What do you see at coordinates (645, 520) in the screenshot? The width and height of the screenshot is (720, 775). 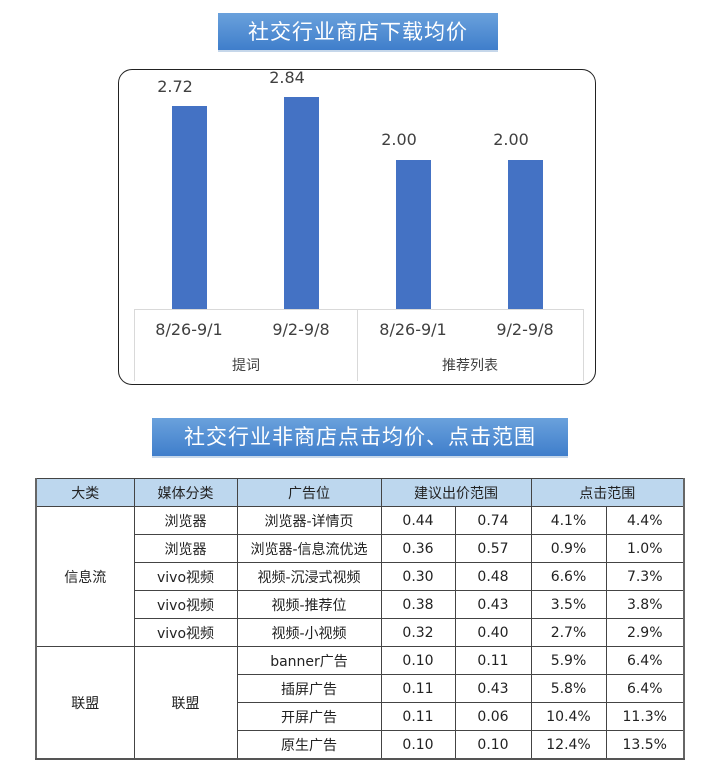 I see `click-max-cell: 4.4%` at bounding box center [645, 520].